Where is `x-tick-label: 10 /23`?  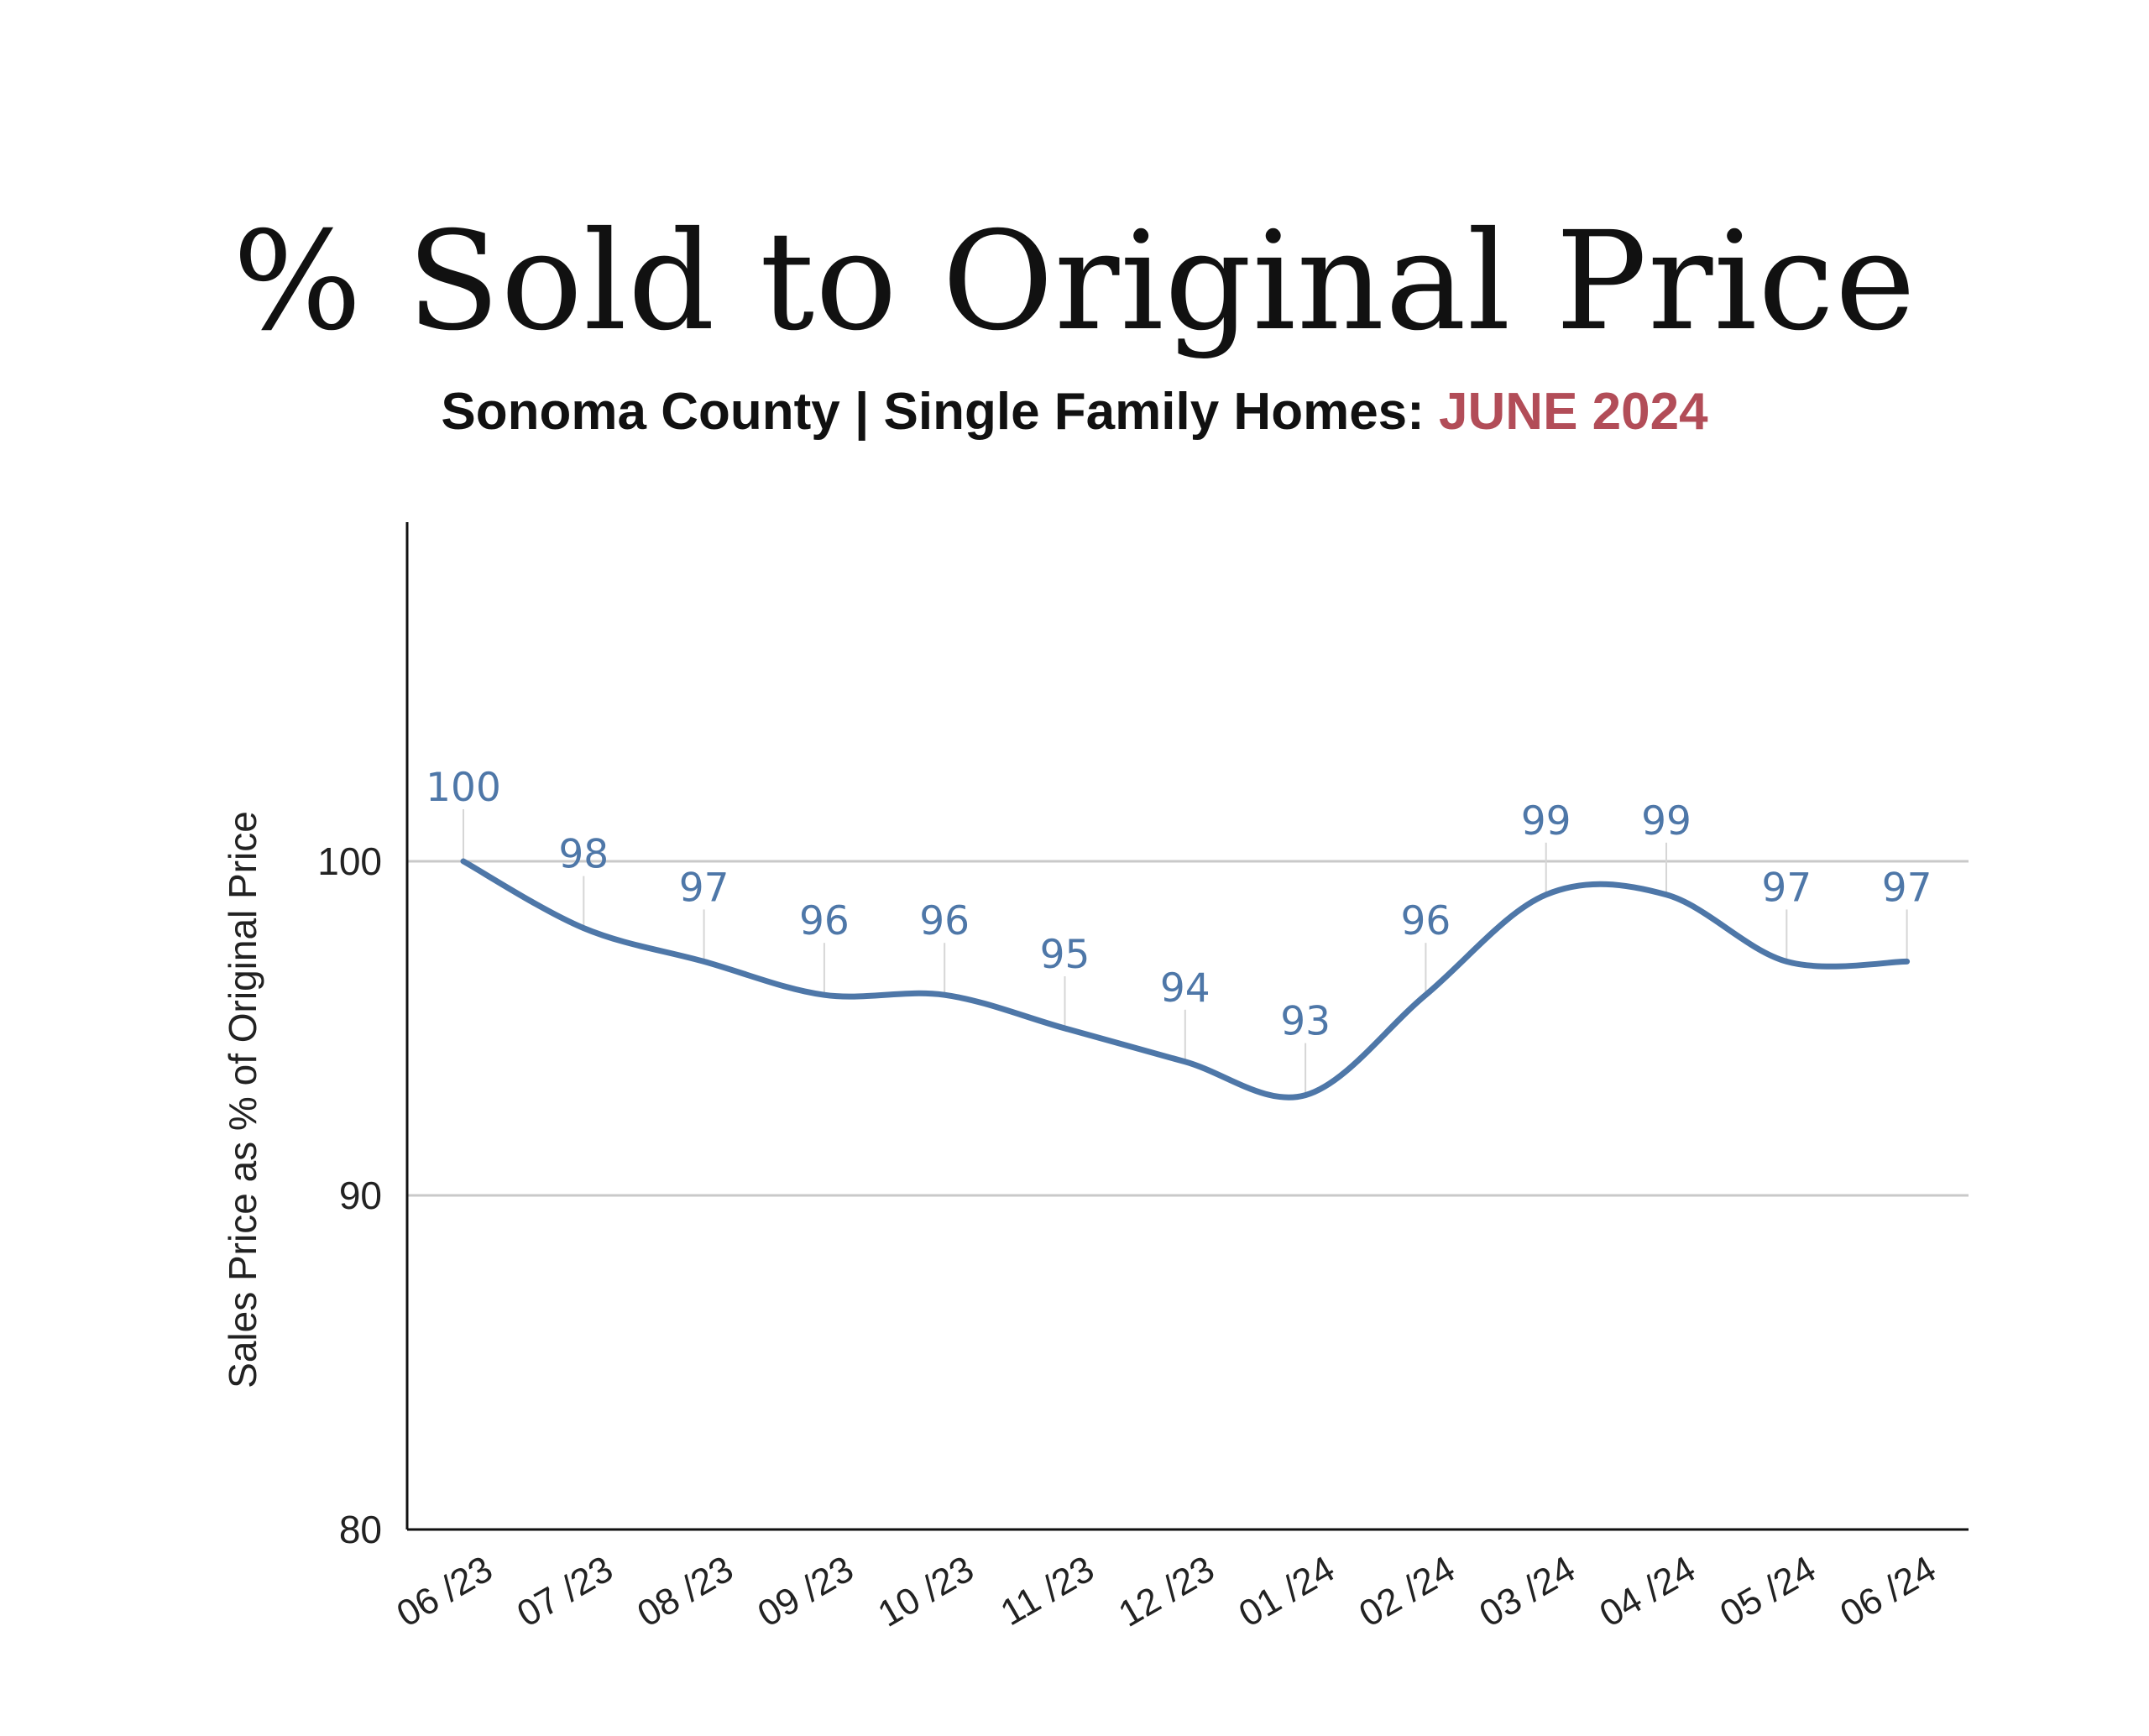
x-tick-label: 10 /23 is located at coordinates (925, 1591).